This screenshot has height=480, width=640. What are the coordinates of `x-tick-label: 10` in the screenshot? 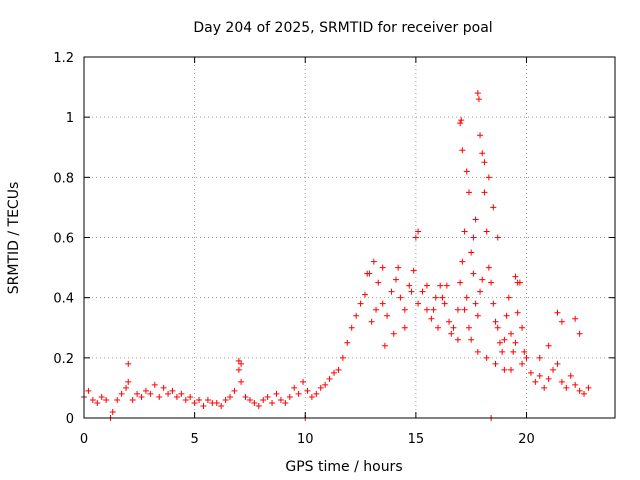 It's located at (305, 439).